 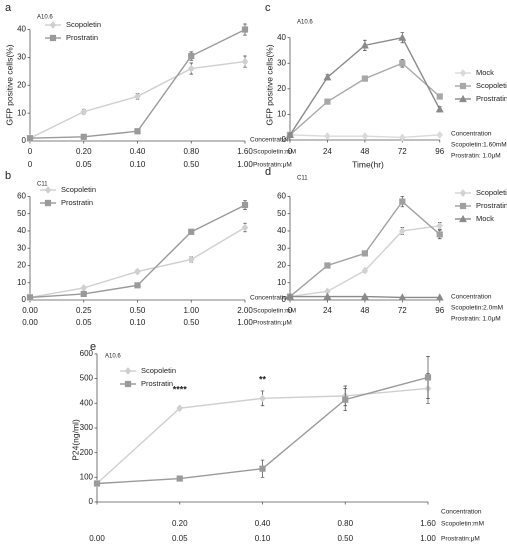 What do you see at coordinates (476, 319) in the screenshot?
I see `note: Prostratin: 1.0μM` at bounding box center [476, 319].